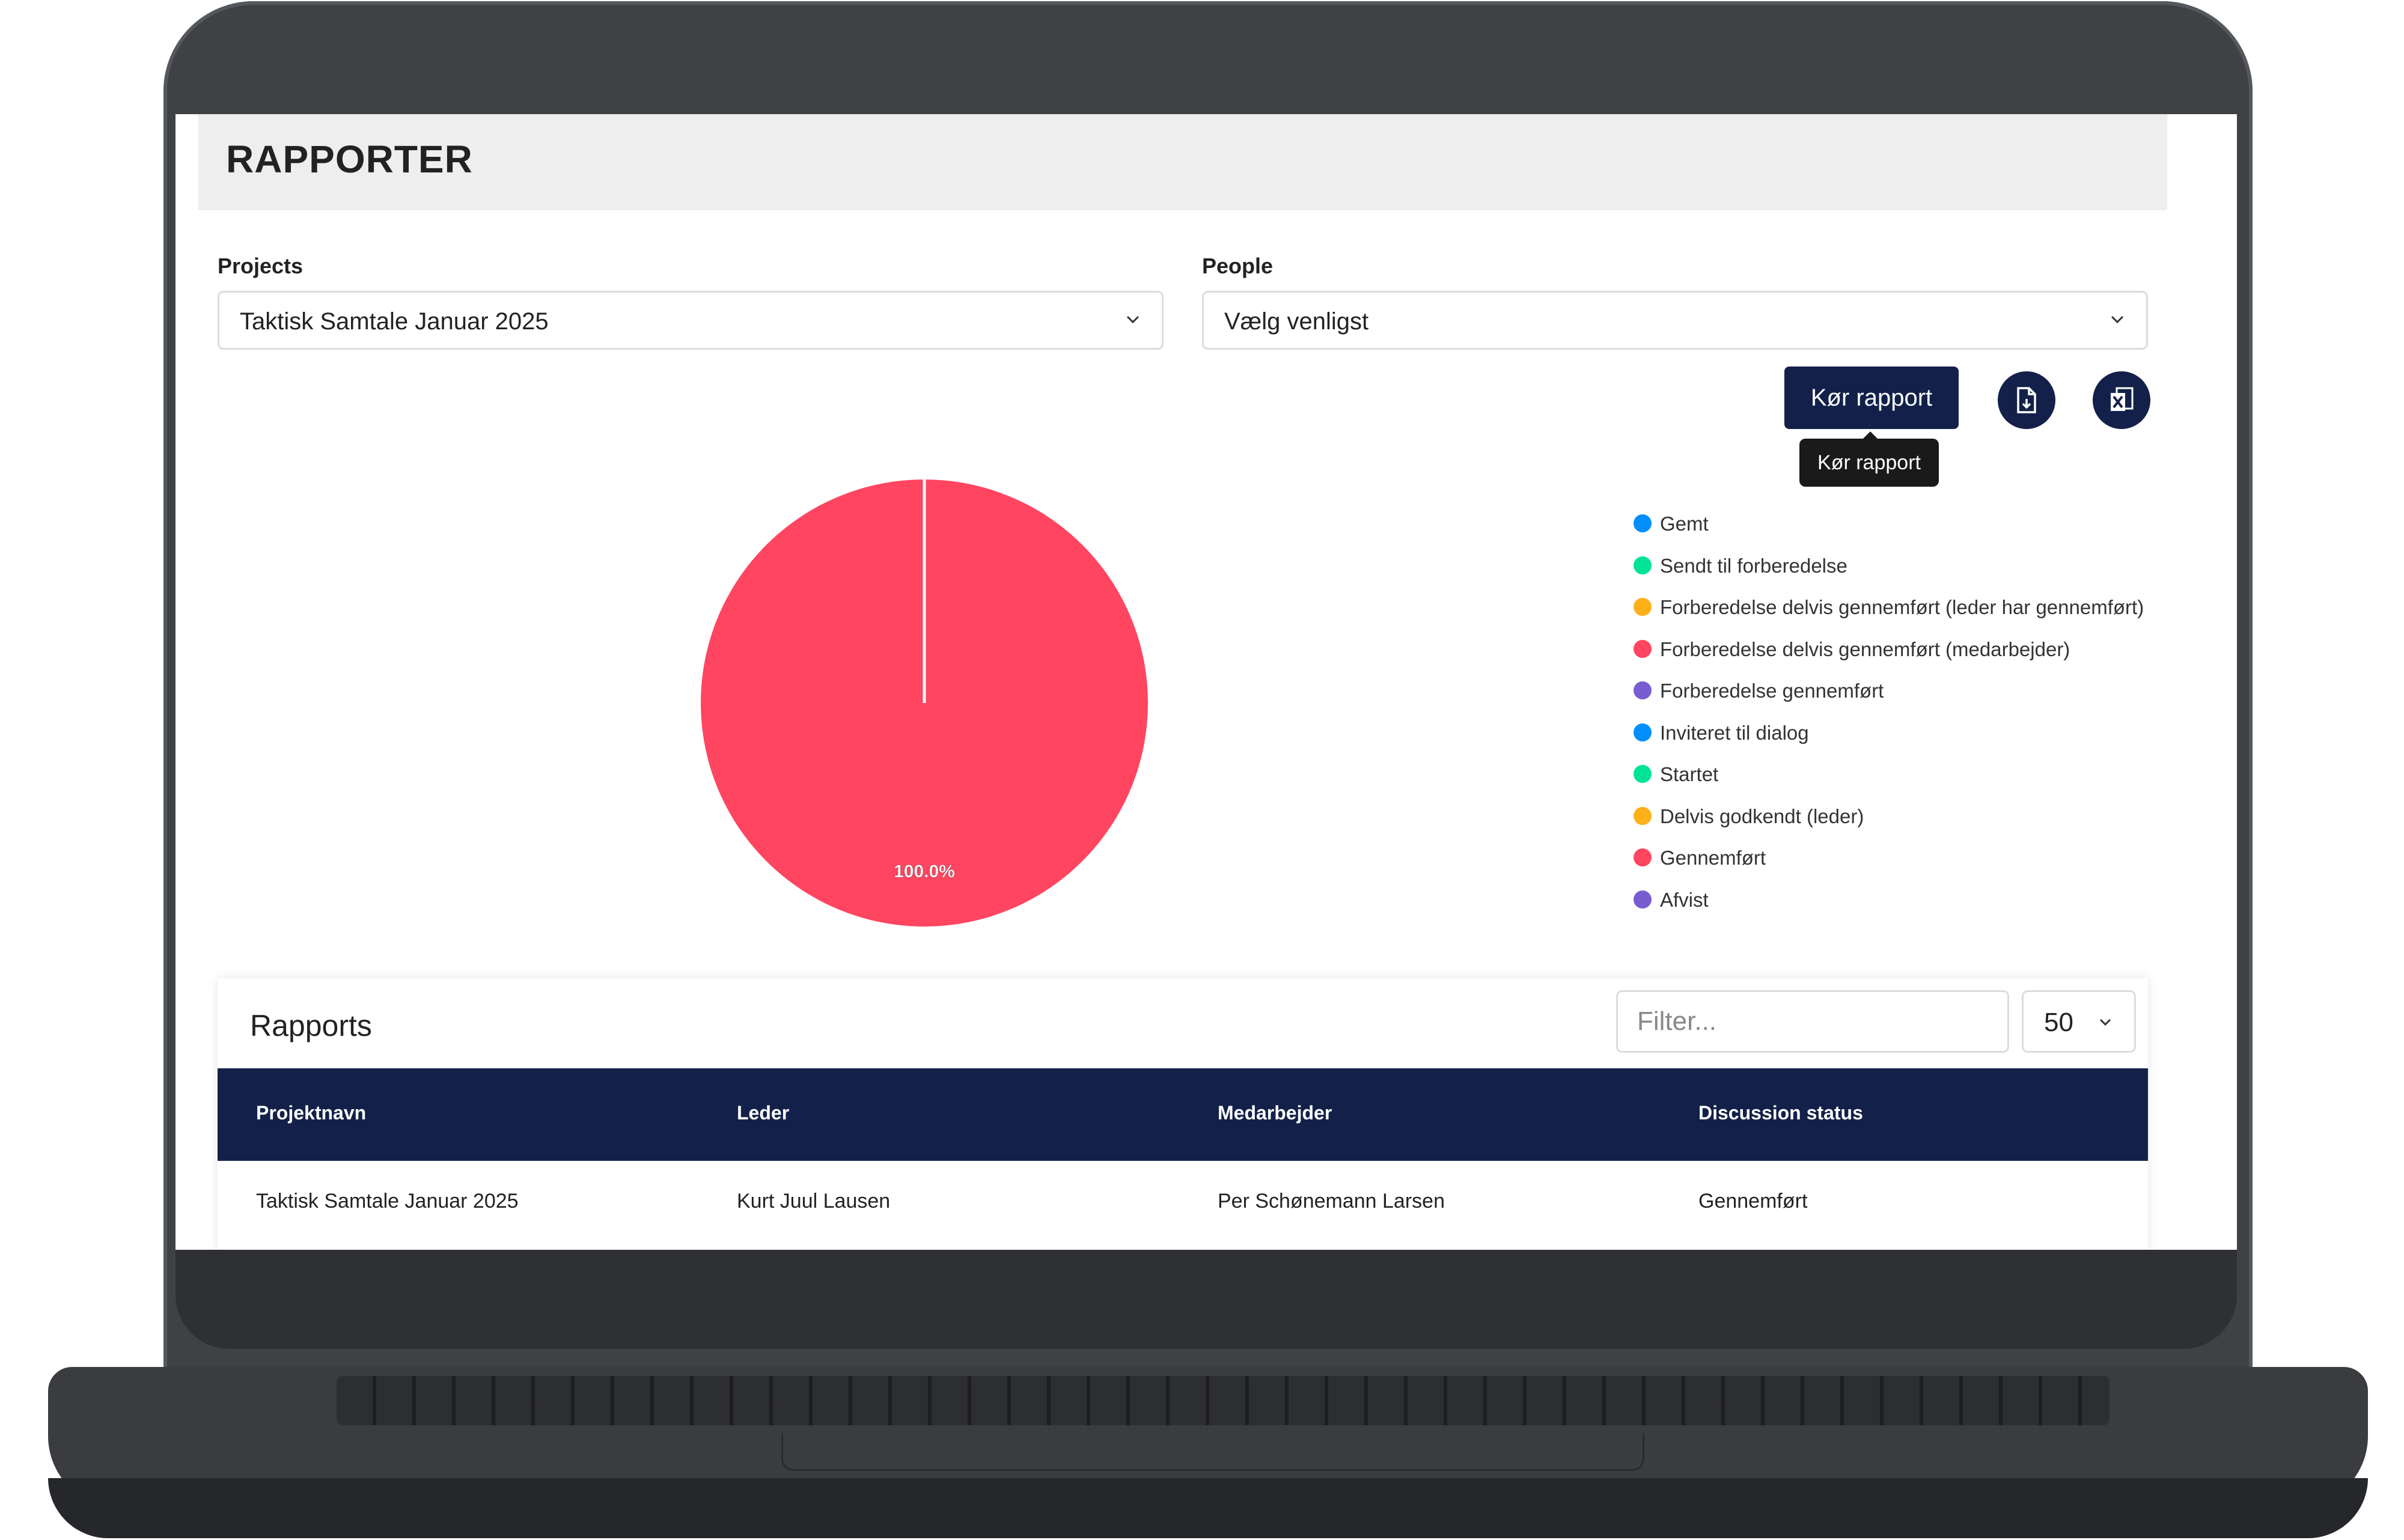 This screenshot has height=1540, width=2404. What do you see at coordinates (1762, 816) in the screenshot?
I see `legend-label: Delvis godkendt (leder)` at bounding box center [1762, 816].